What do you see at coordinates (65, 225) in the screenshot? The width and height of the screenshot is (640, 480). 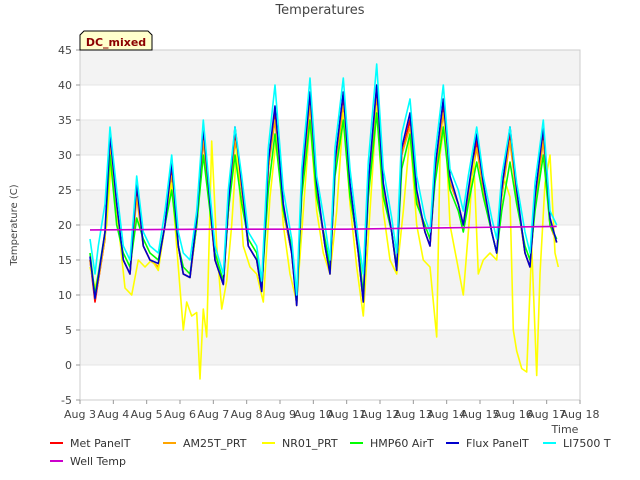 I see `y-tick-label: 20` at bounding box center [65, 225].